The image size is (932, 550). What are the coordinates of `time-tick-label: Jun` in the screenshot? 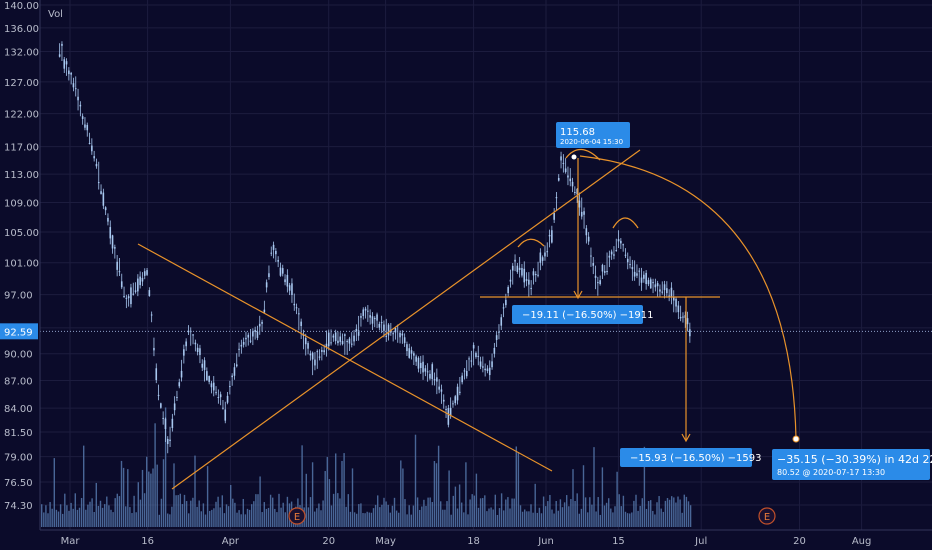 It's located at (545, 541).